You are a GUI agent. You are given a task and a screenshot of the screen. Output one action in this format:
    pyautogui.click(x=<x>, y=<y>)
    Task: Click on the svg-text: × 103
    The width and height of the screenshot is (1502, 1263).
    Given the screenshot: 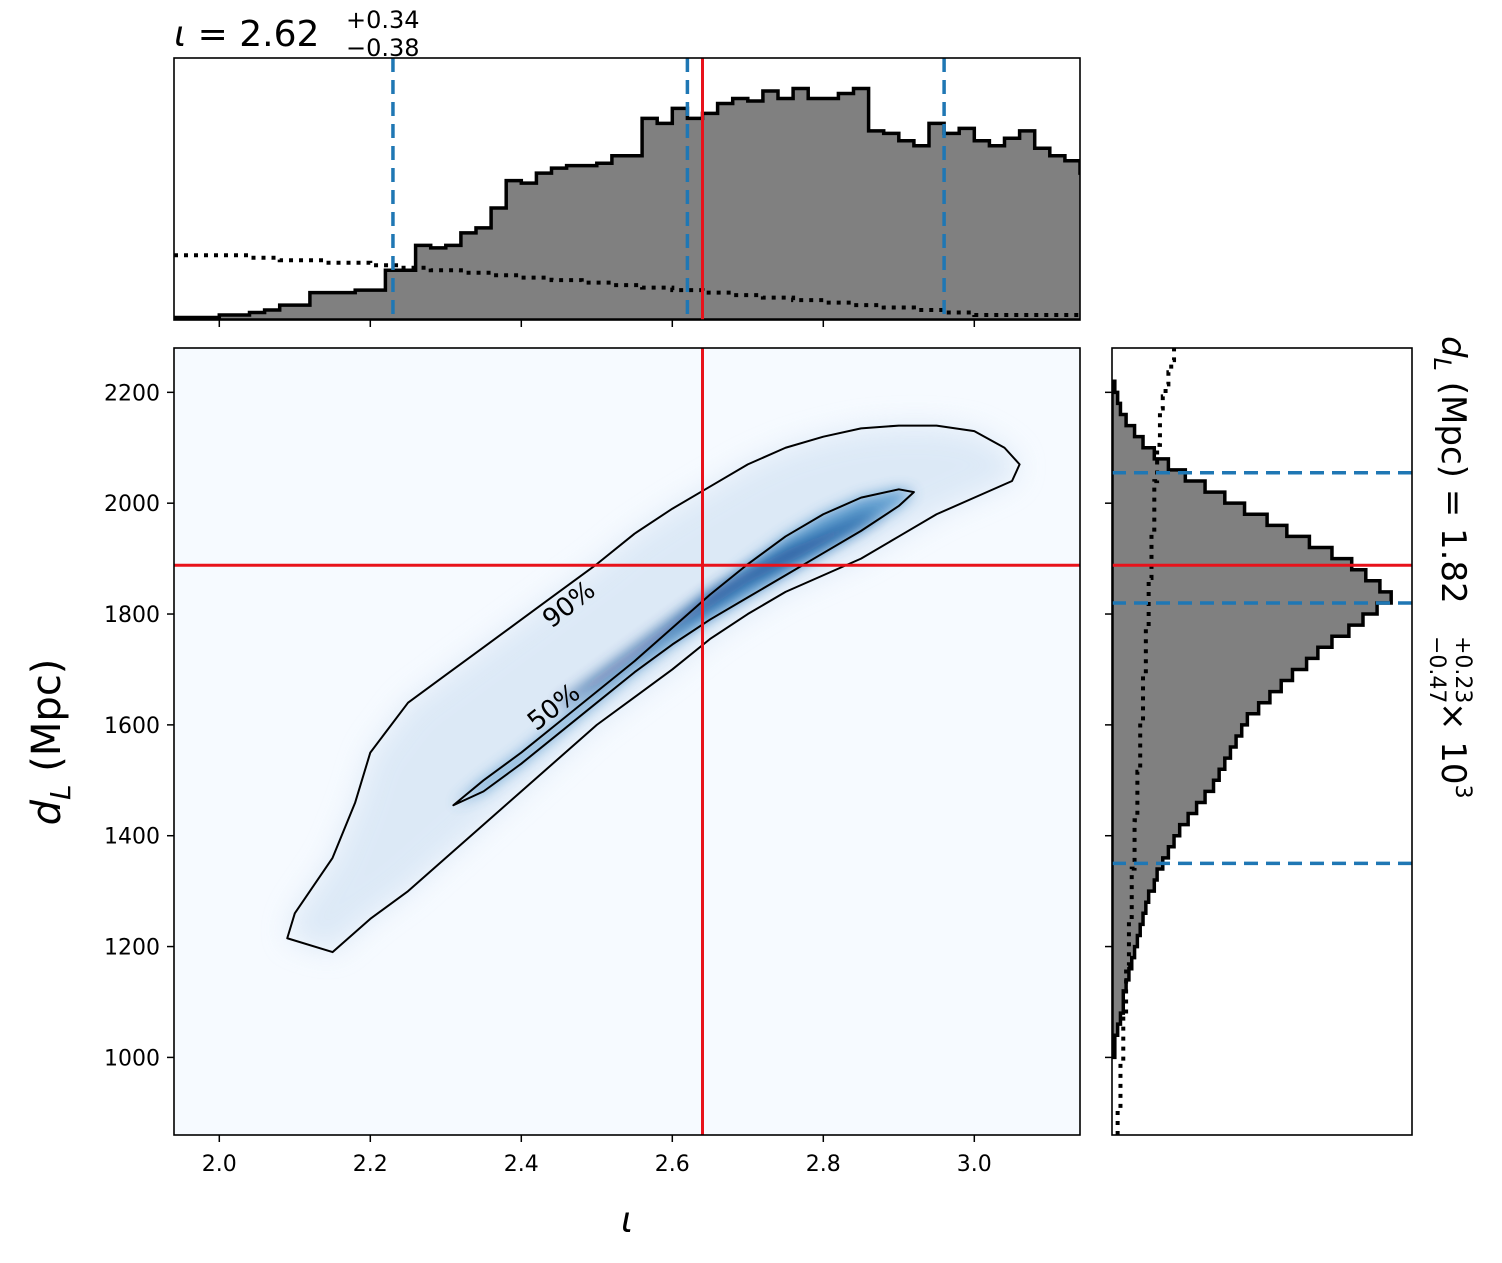 What is the action you would take?
    pyautogui.click(x=1454, y=750)
    